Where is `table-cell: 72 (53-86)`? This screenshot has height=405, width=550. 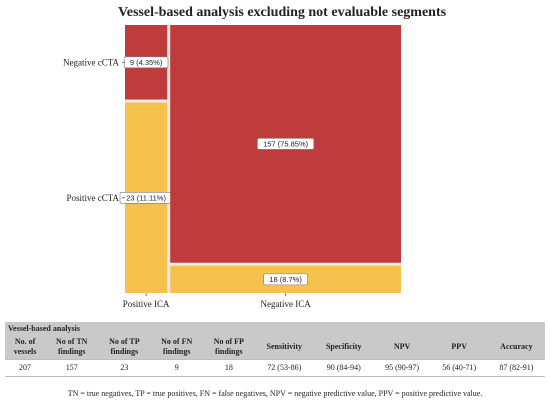
table-cell: 72 (53-86) is located at coordinates (284, 368).